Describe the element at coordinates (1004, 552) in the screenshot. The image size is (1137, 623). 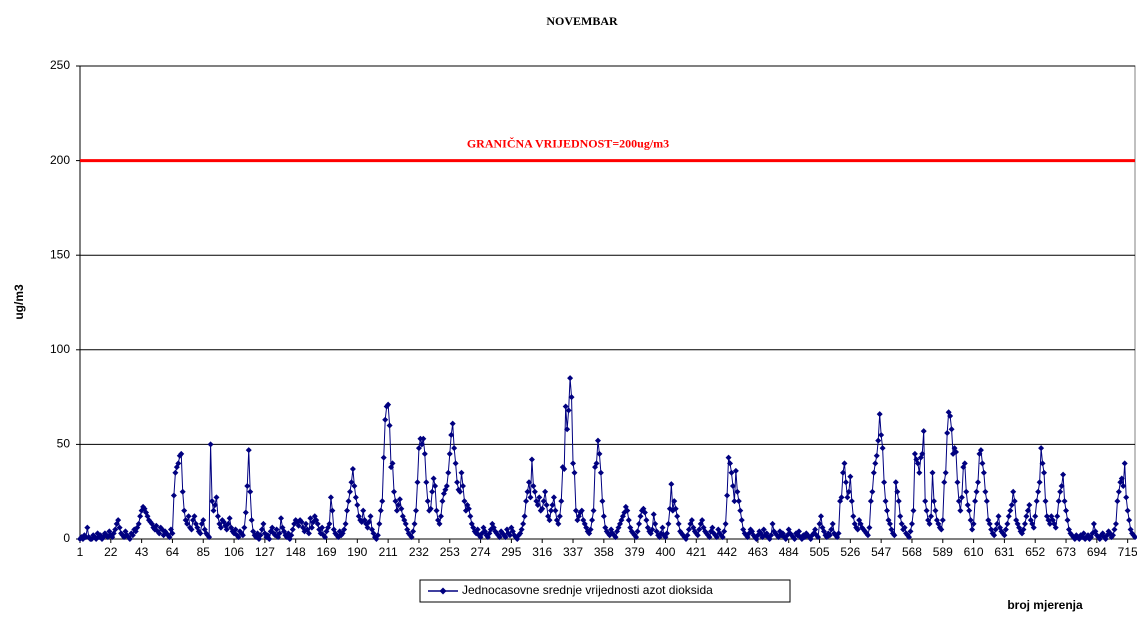
I see `x-tick-label: 631` at that location.